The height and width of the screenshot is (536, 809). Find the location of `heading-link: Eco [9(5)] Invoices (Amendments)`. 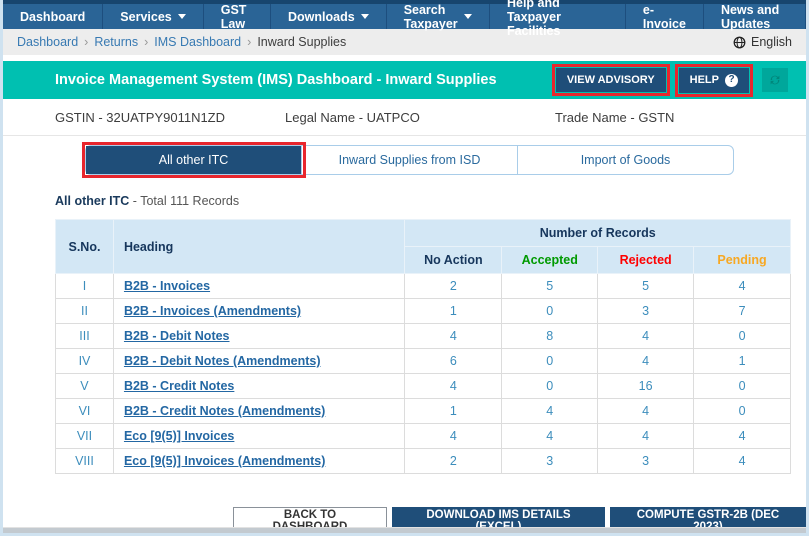

heading-link: Eco [9(5)] Invoices (Amendments) is located at coordinates (224, 461).